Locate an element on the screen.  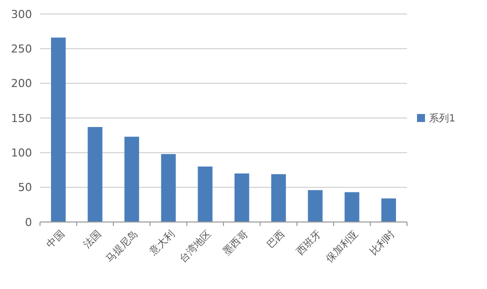
y-tick-label: 250 is located at coordinates (21, 49).